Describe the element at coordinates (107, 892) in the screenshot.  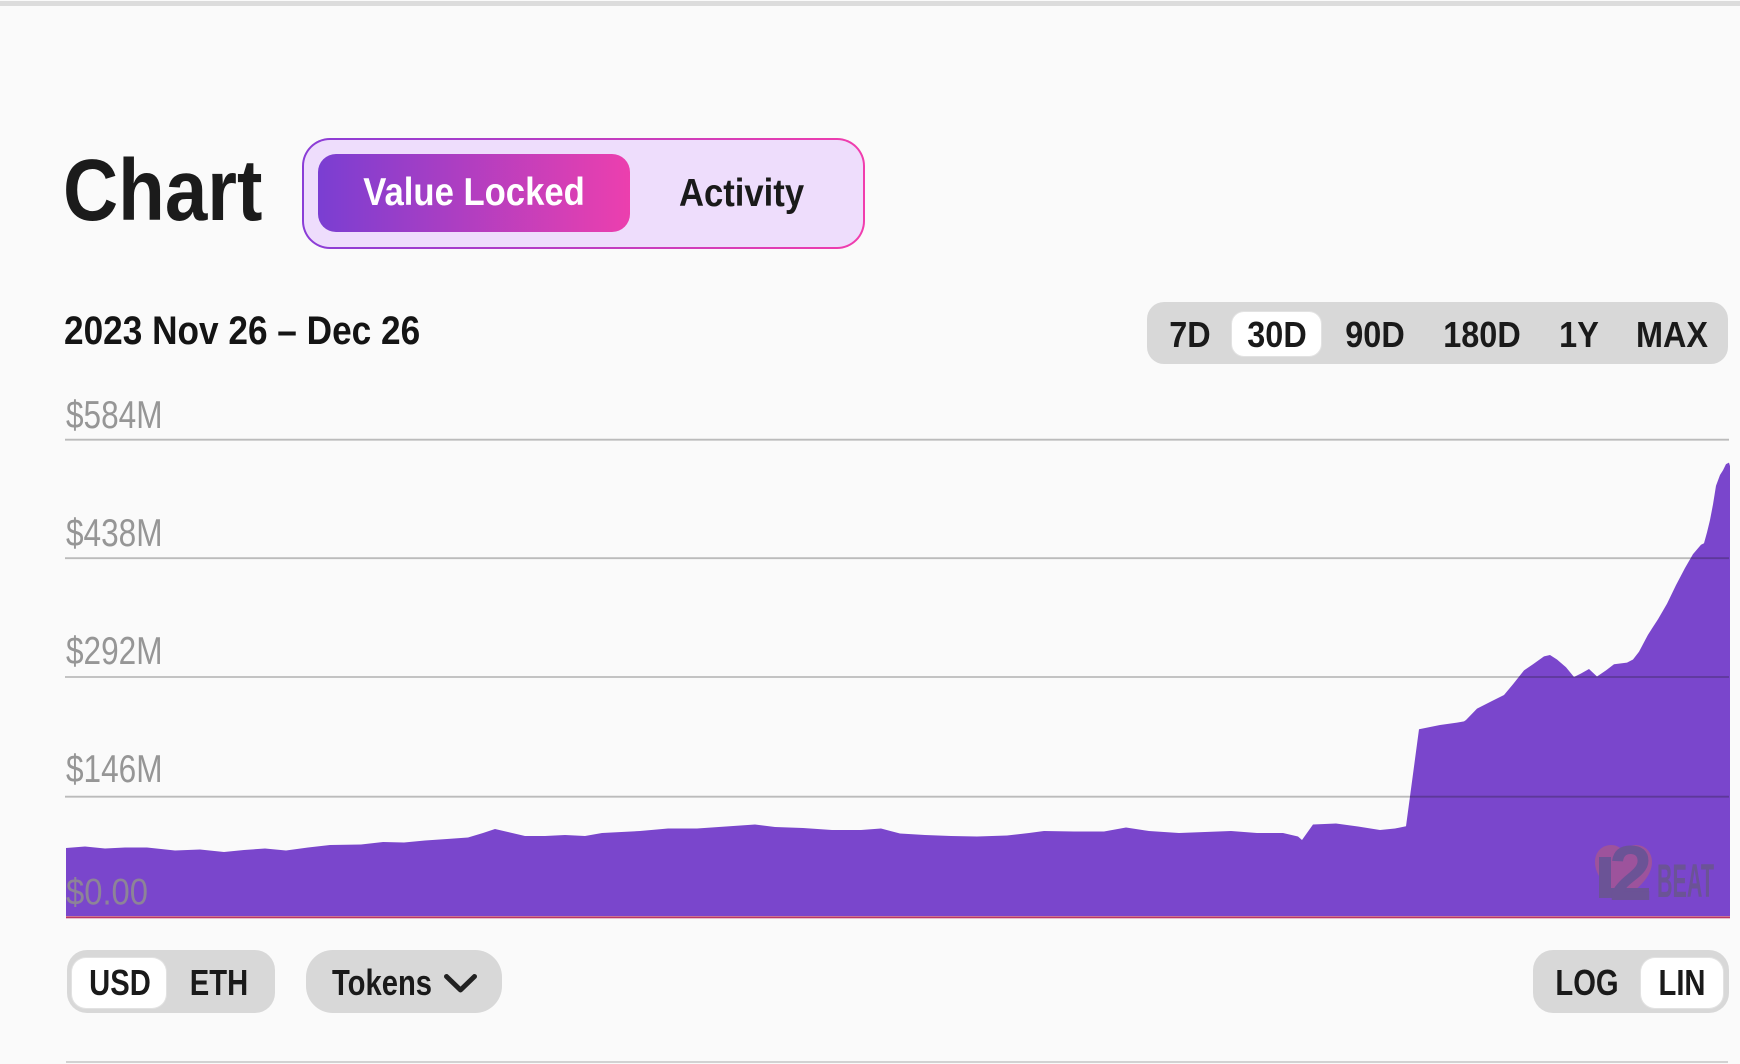
I see `svg-text: $0.00` at that location.